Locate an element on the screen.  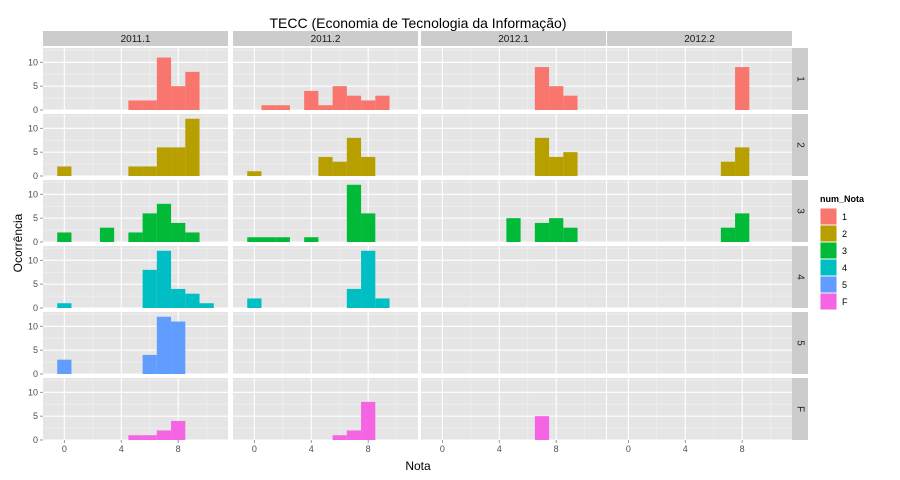
column-strip-label: 2011.1 is located at coordinates (136, 39).